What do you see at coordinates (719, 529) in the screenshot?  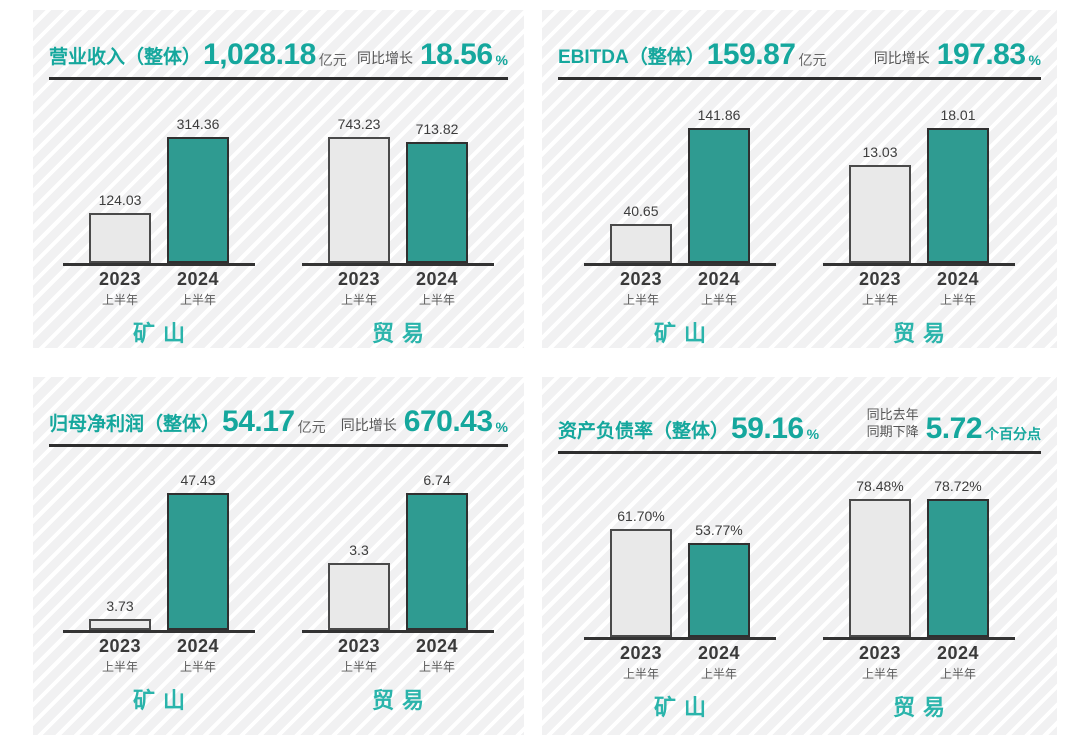 I see `bar-value-label: 53.77%` at bounding box center [719, 529].